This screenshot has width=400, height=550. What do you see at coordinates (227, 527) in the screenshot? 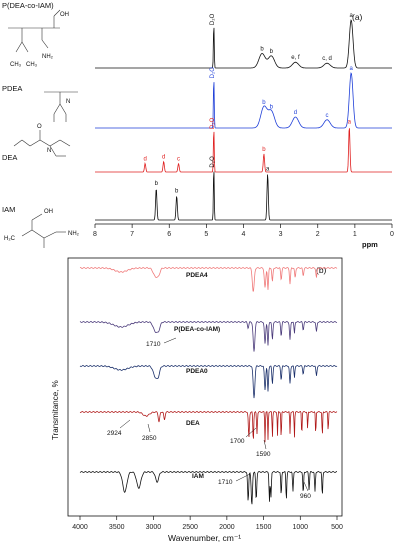
I see `ftir-x-tick-label-4: 2000` at bounding box center [227, 527].